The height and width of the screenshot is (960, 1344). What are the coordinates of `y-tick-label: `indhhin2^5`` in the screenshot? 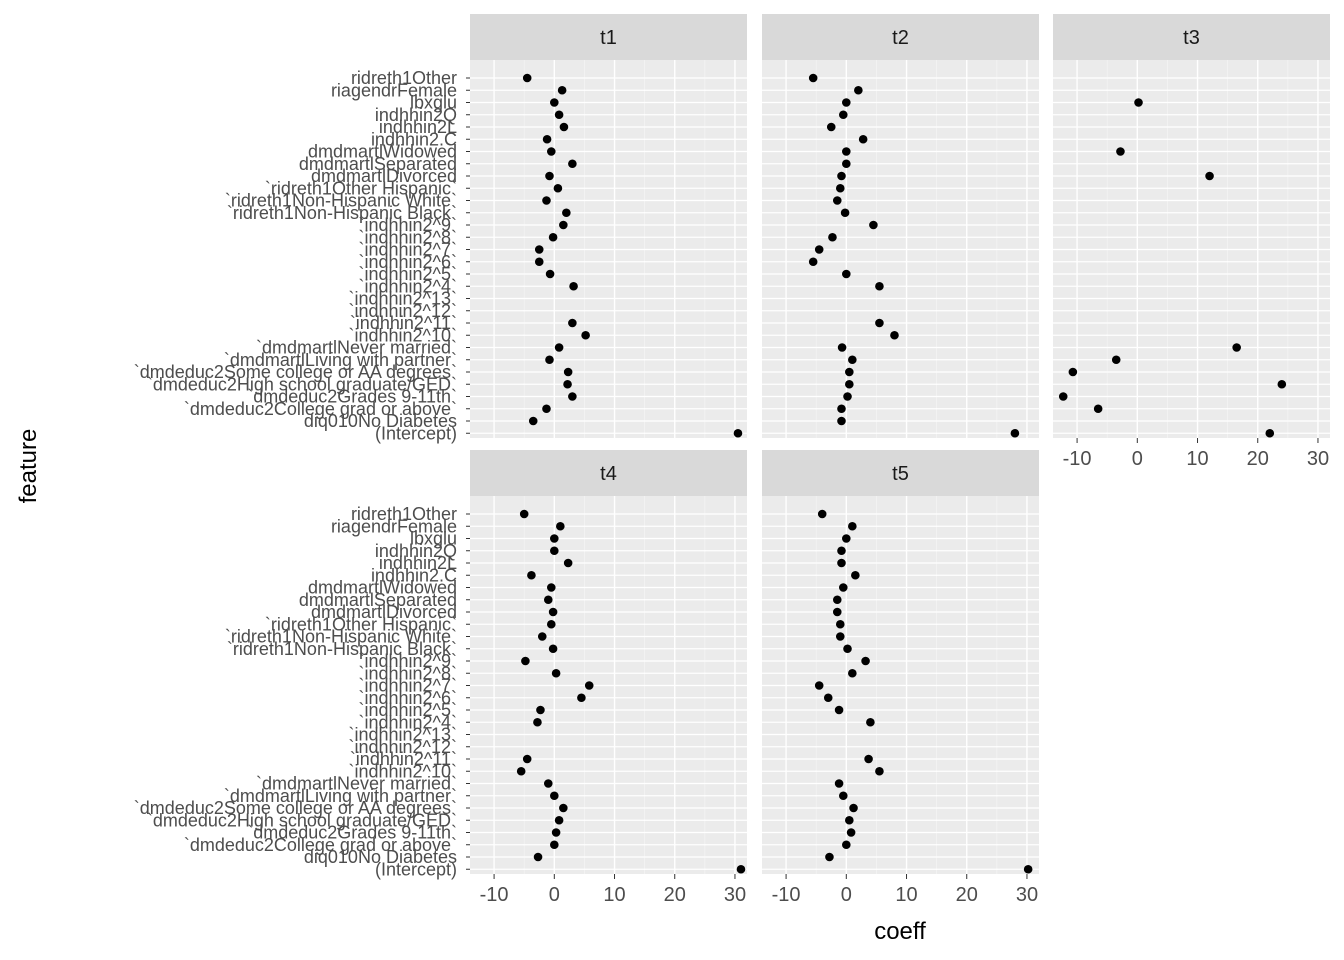 It's located at (407, 710).